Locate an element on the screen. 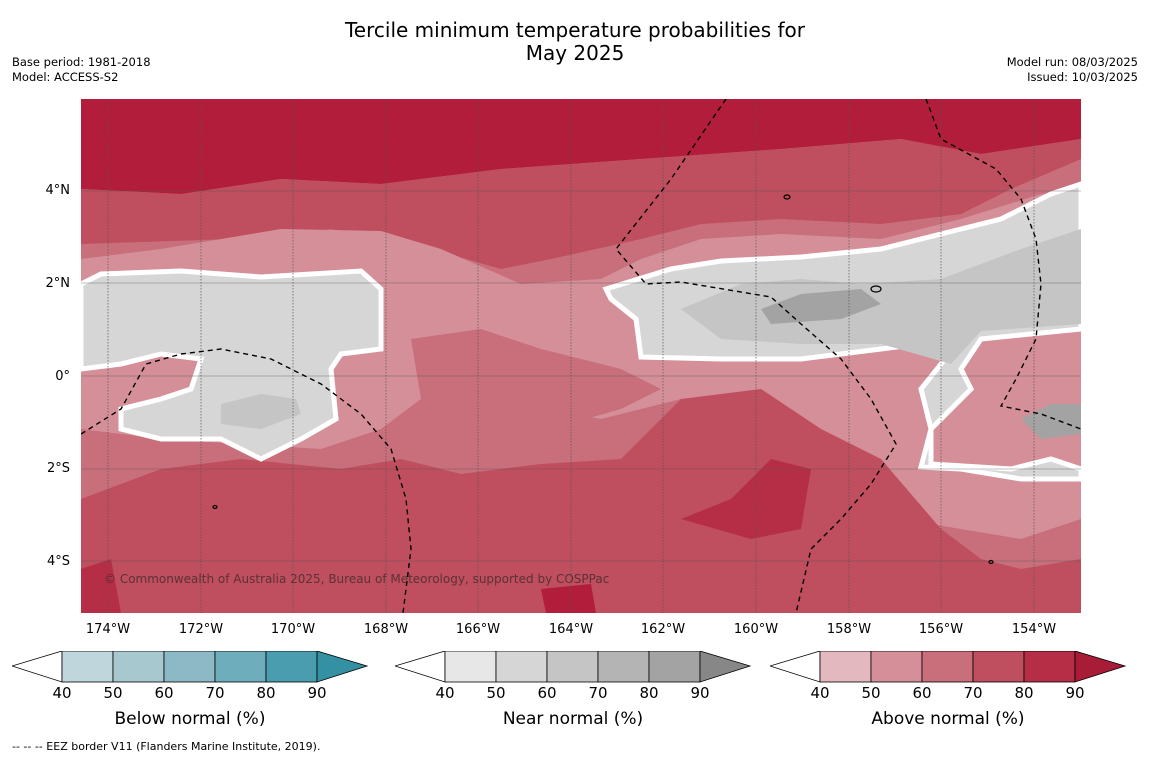 The height and width of the screenshot is (758, 1150). region-above-80-south is located at coordinates (746, 499).